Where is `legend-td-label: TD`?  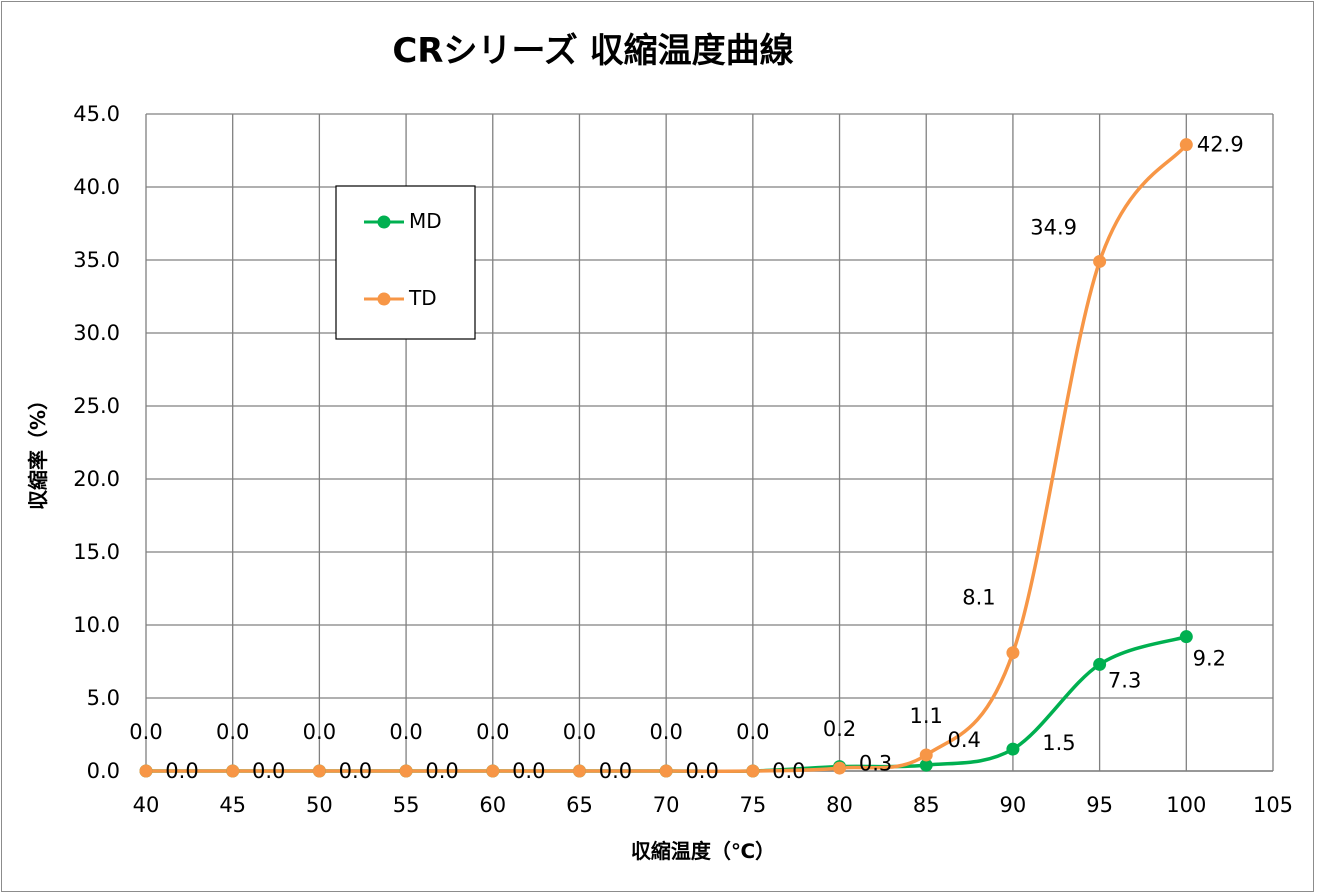 legend-td-label: TD is located at coordinates (422, 298).